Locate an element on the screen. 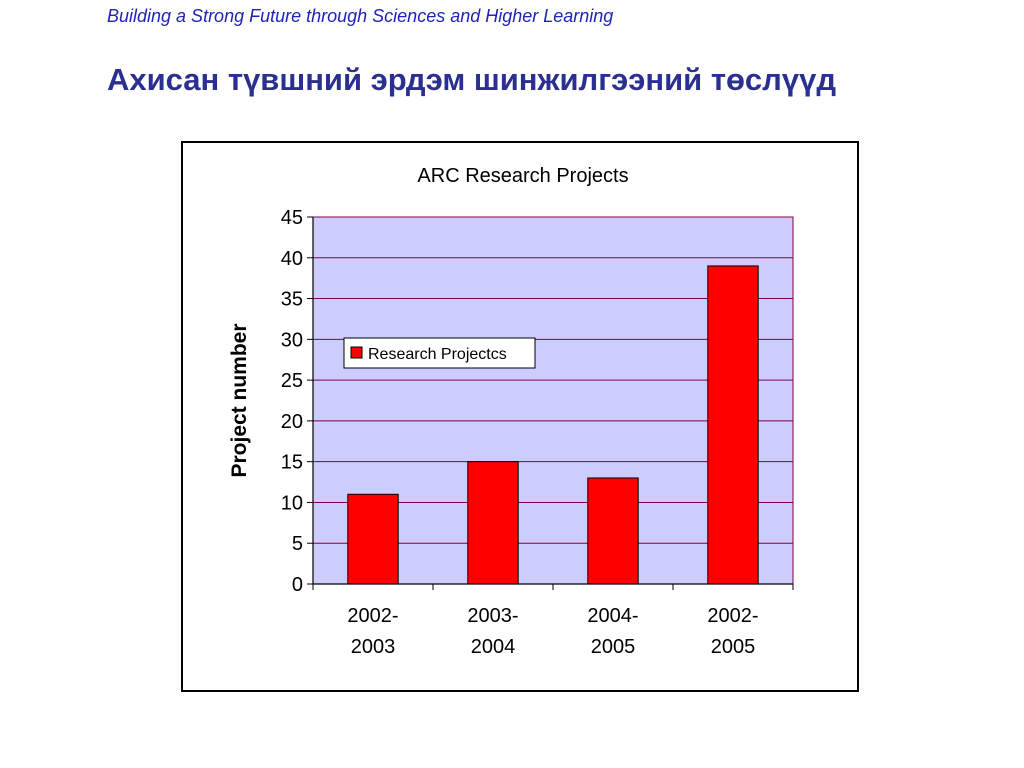  x-tick-label: 2004-2005 is located at coordinates (612, 631).